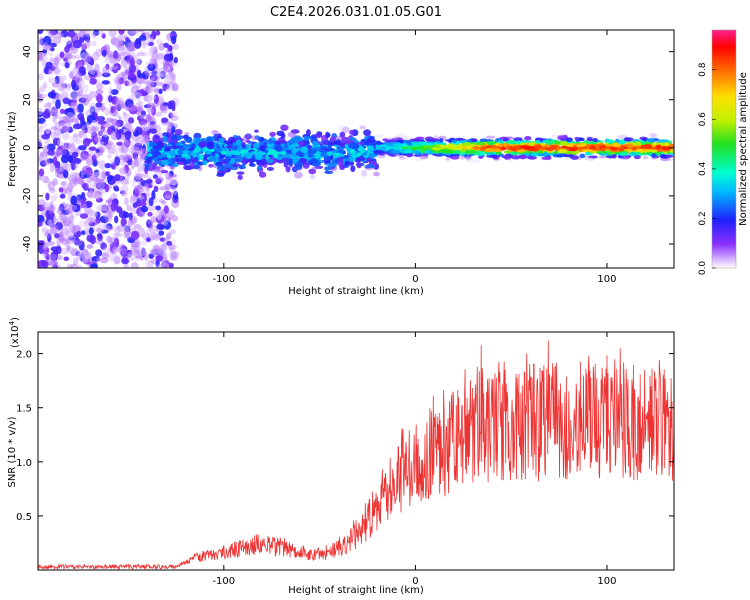 The height and width of the screenshot is (600, 750). I want to click on snr-scale-label: (x104), so click(14, 332).